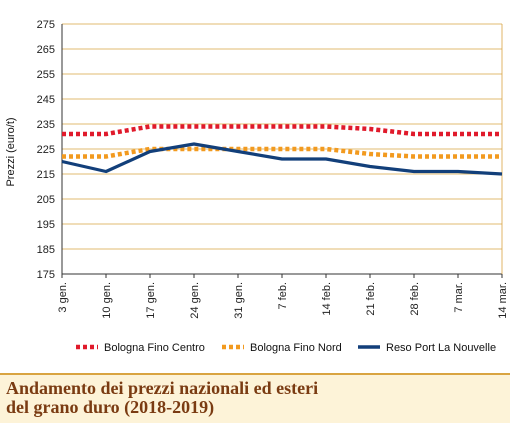 This screenshot has height=423, width=510. Describe the element at coordinates (296, 348) in the screenshot. I see `legend-label-2: Bologna Fino Nord` at that location.